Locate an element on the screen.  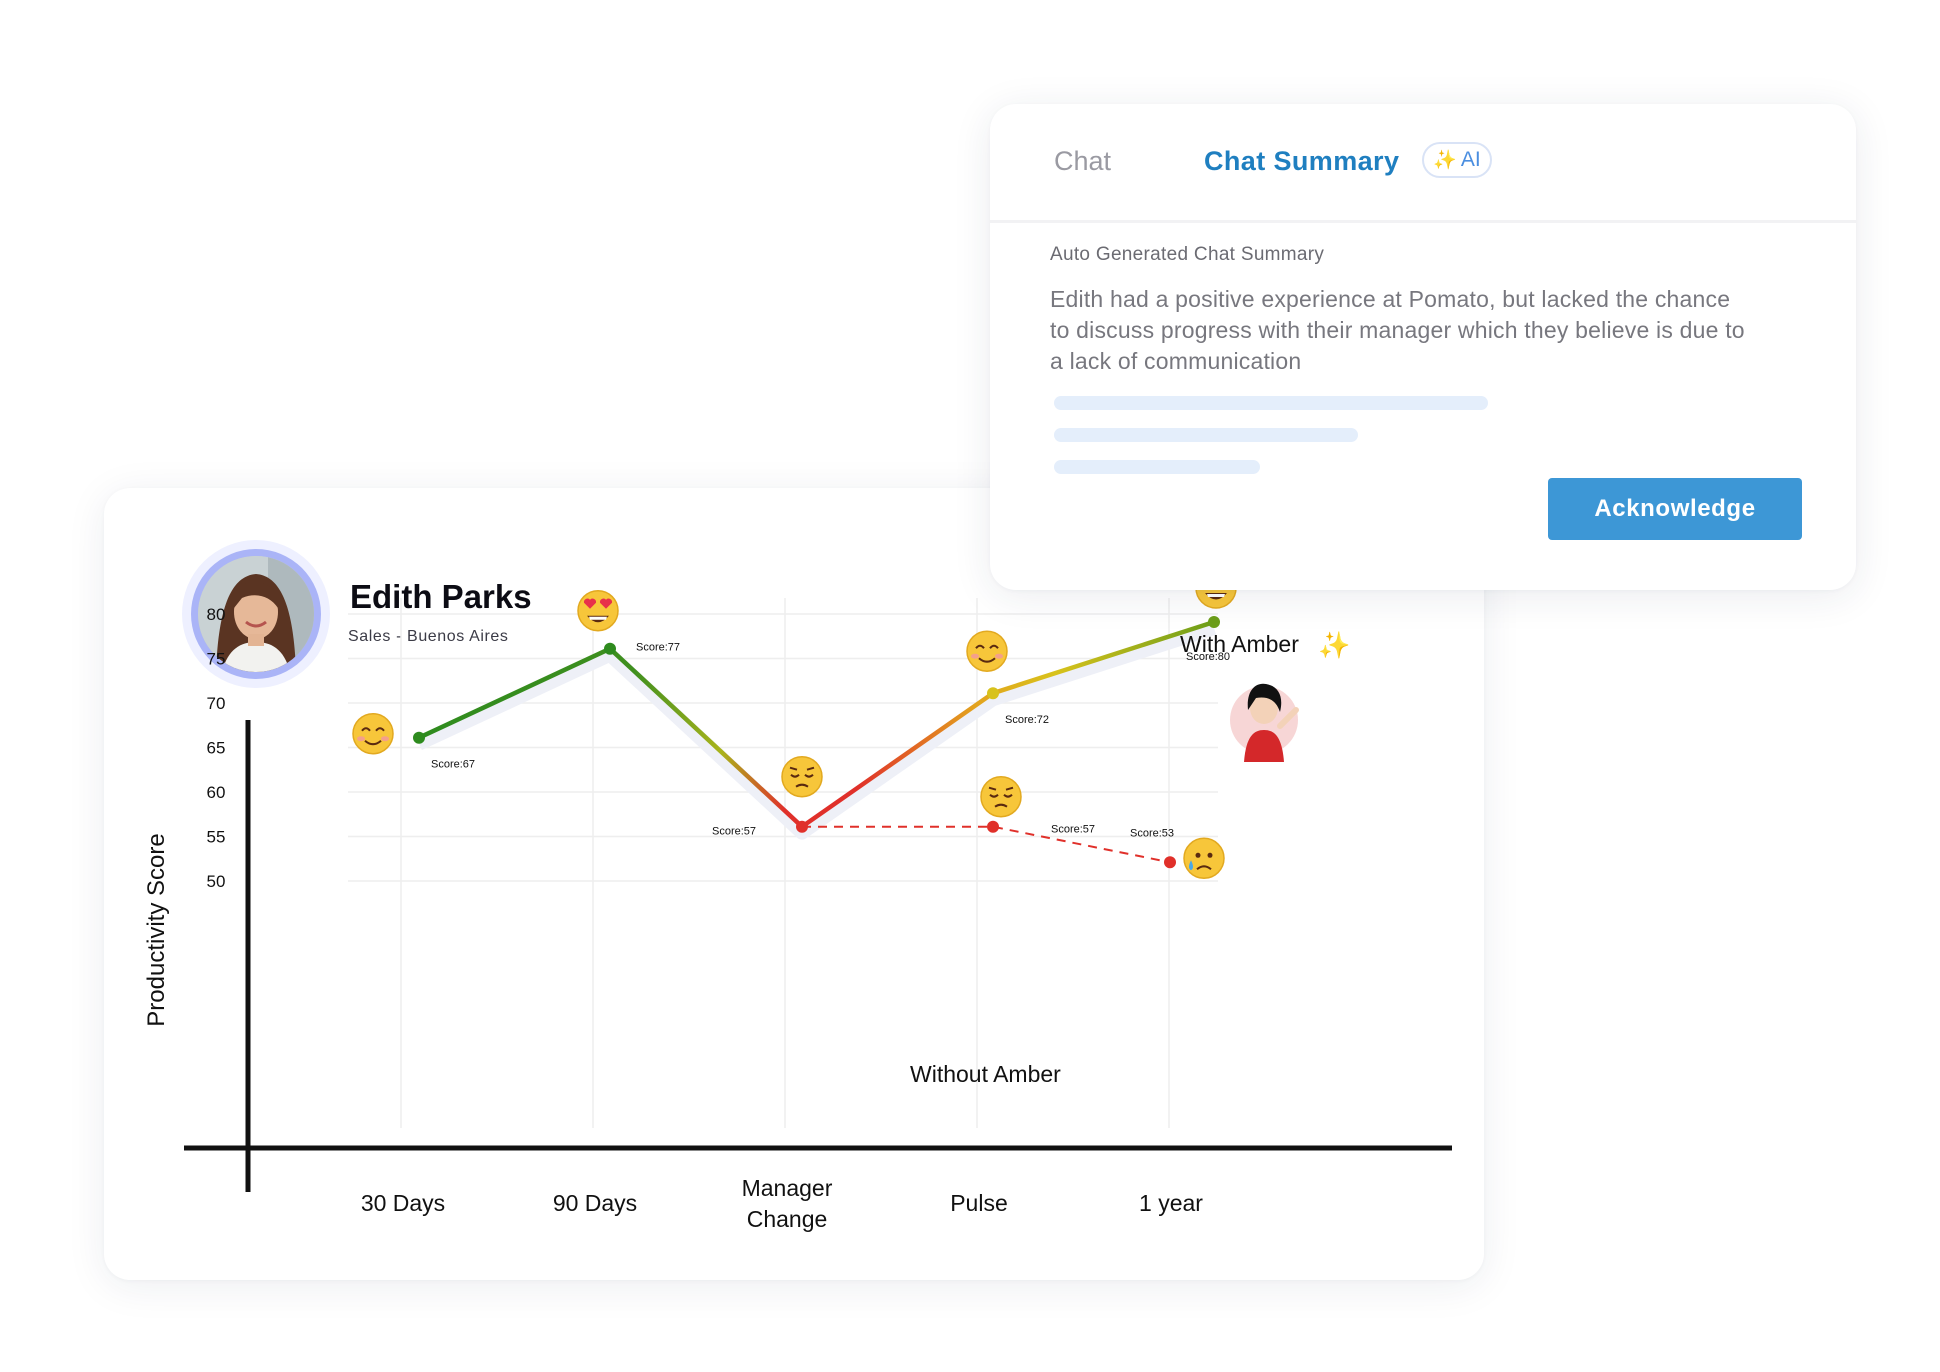
avatar is located at coordinates (256, 614).